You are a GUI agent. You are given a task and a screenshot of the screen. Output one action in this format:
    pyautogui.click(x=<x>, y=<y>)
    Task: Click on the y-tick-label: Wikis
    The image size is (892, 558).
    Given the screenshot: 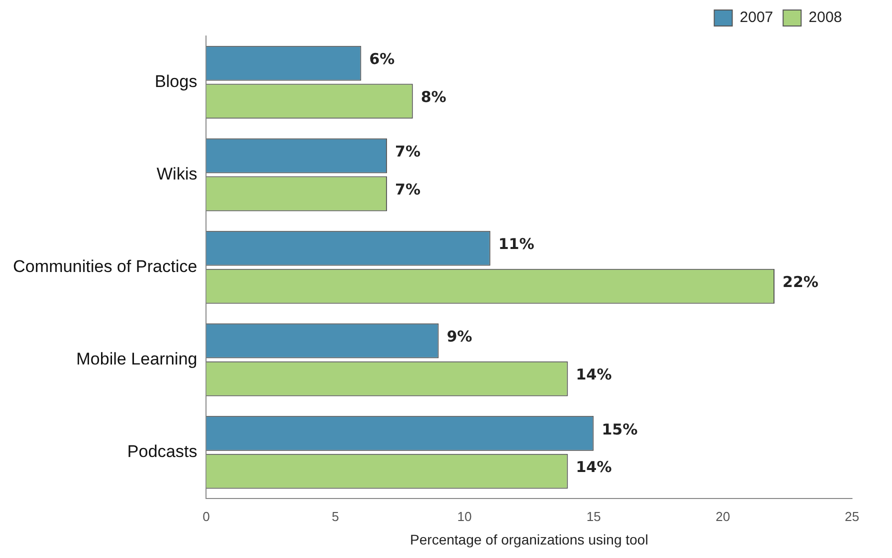 What is the action you would take?
    pyautogui.click(x=177, y=174)
    